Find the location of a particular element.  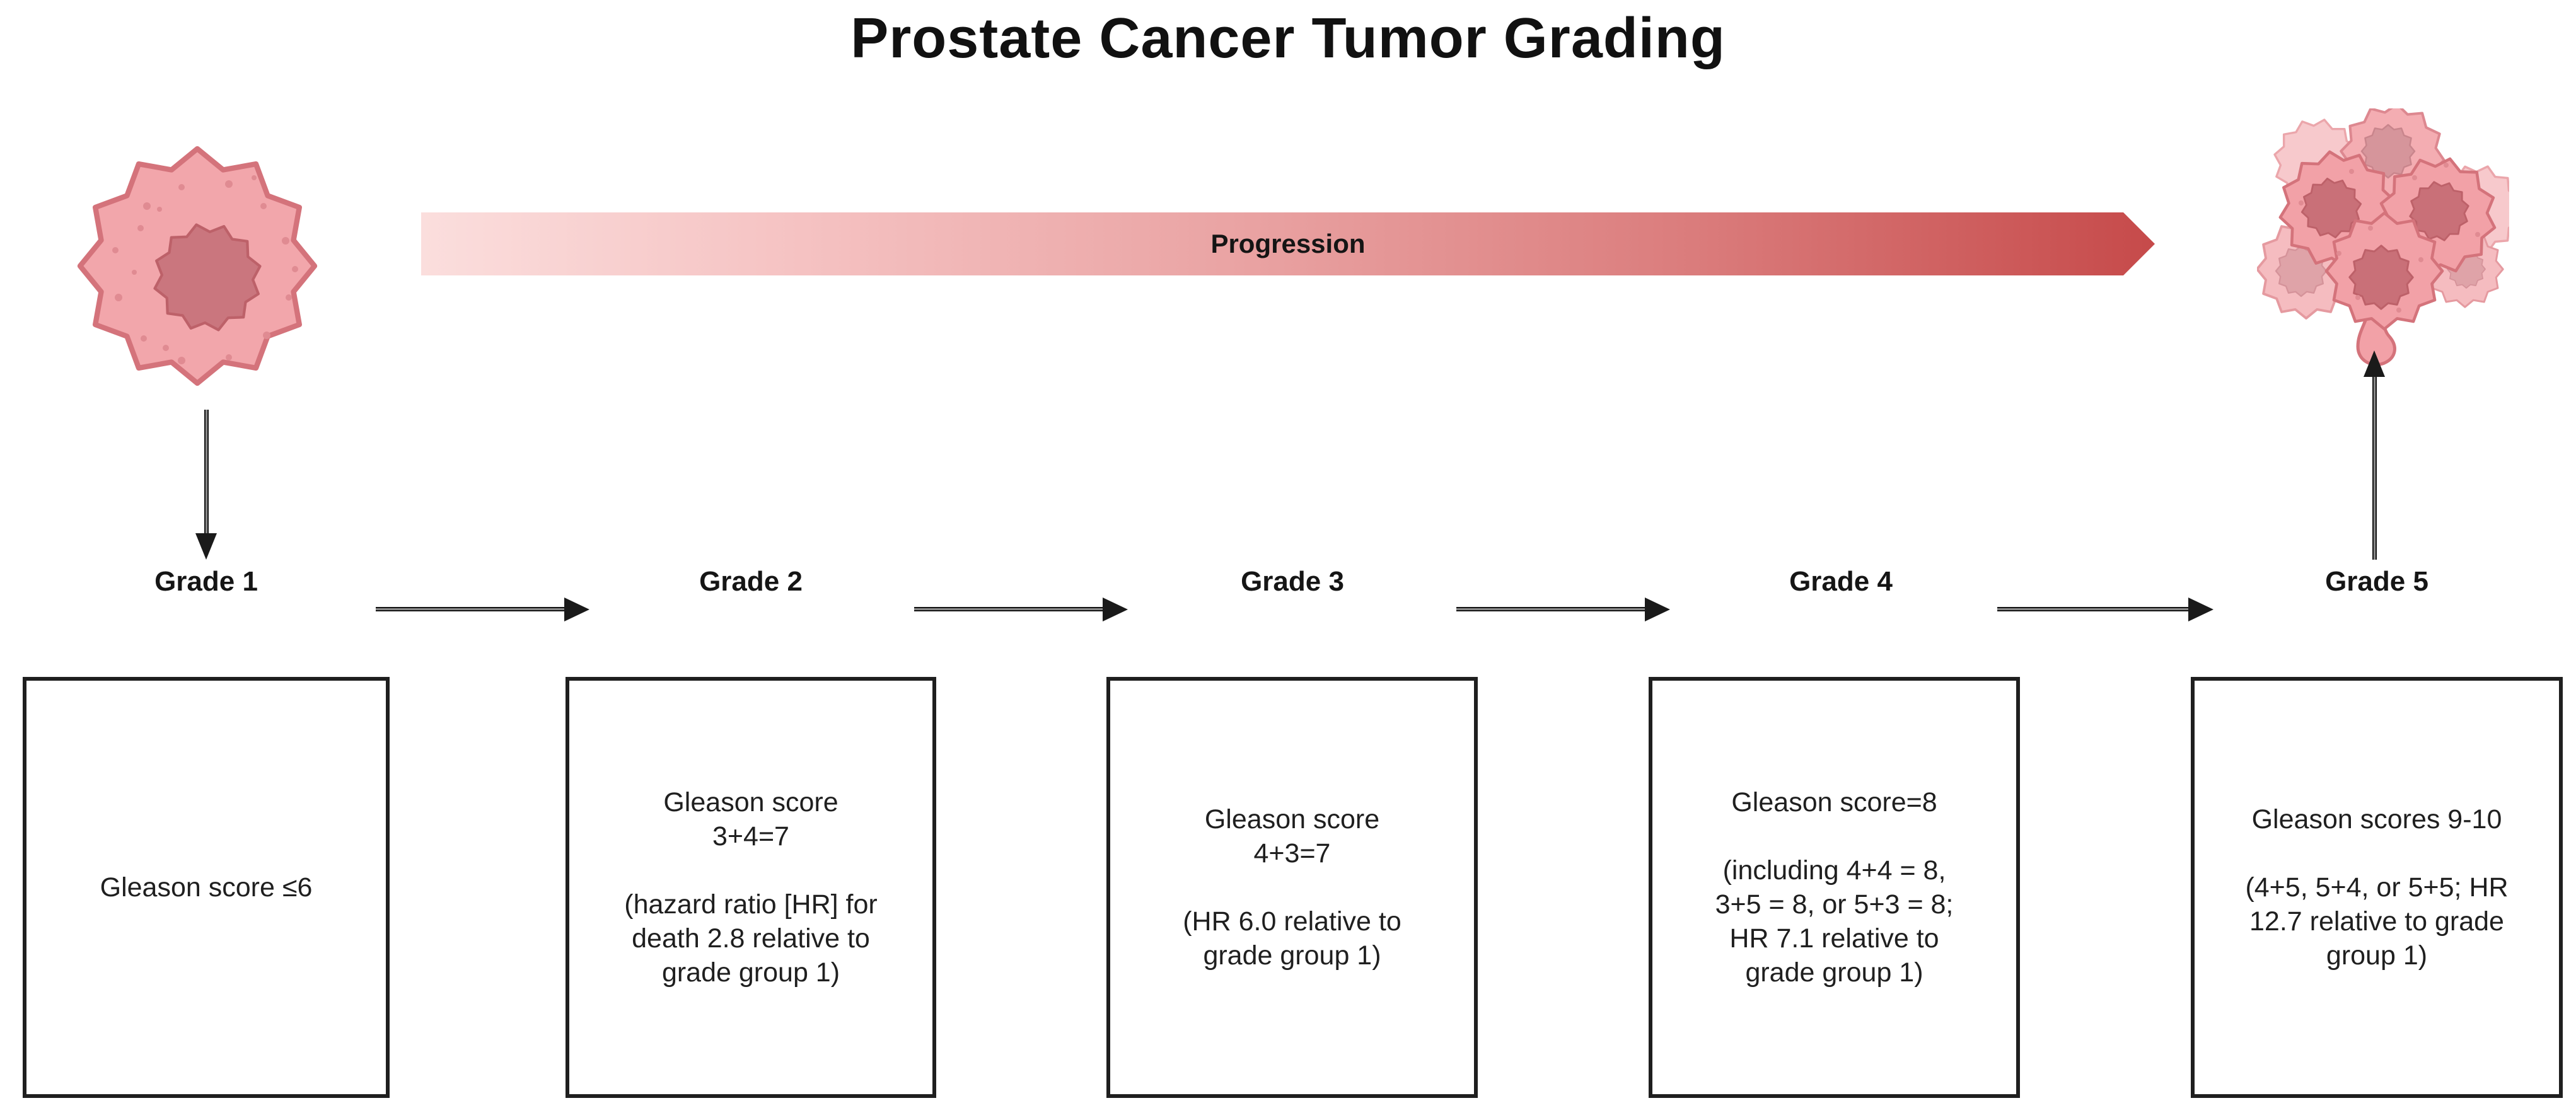

progression-gradient-arrow-icon: Progression is located at coordinates (1288, 243).